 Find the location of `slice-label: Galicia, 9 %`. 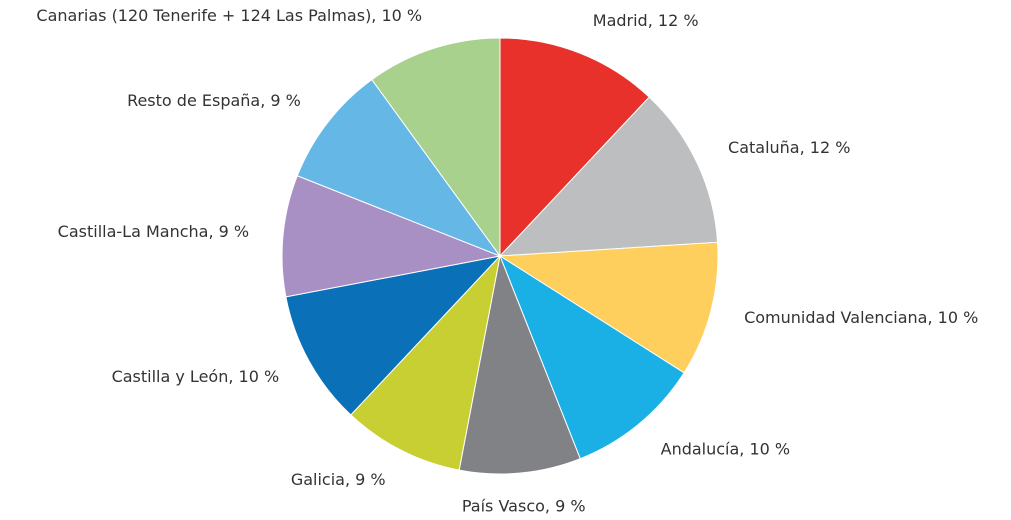

slice-label: Galicia, 9 % is located at coordinates (338, 479).